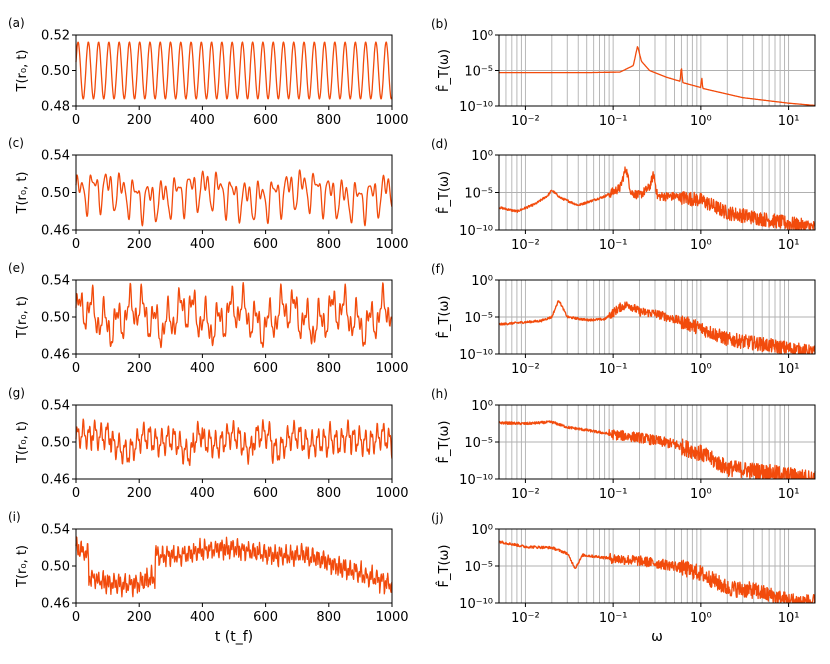  I want to click on spectrum-panel-f: 10⁰ 10⁻⁵ 10⁻¹⁰ 10⁻² 10⁻¹ 10⁰ 10¹ (f) F̂_T(ω), so click(623, 319).